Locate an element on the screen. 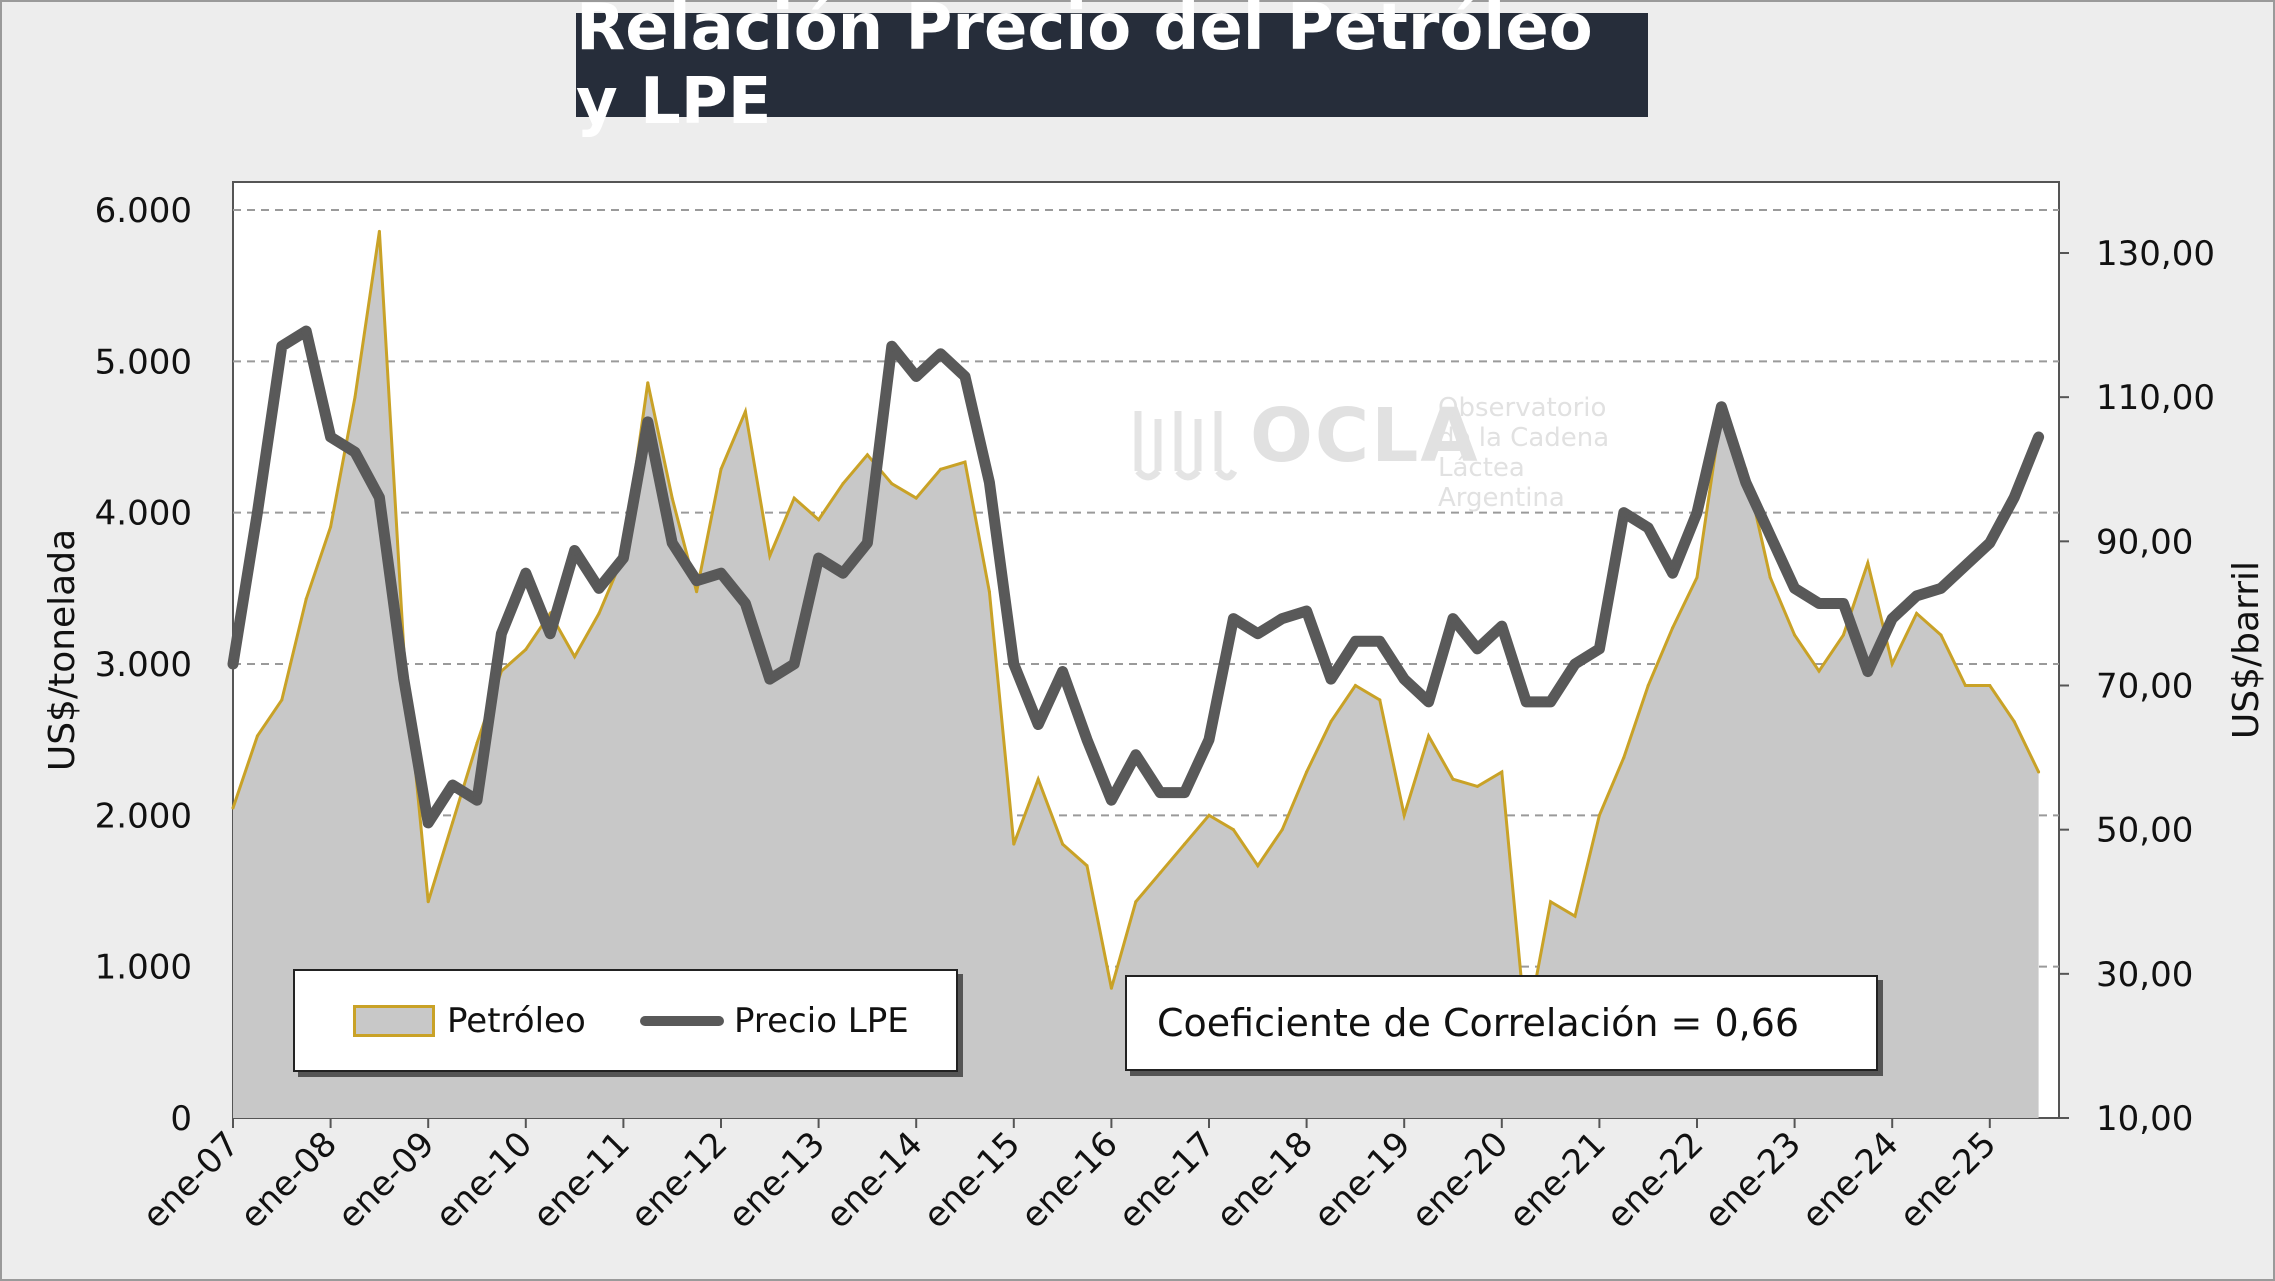 This screenshot has height=1281, width=2275. x-tick-label: ene-17 is located at coordinates (1167, 1180).